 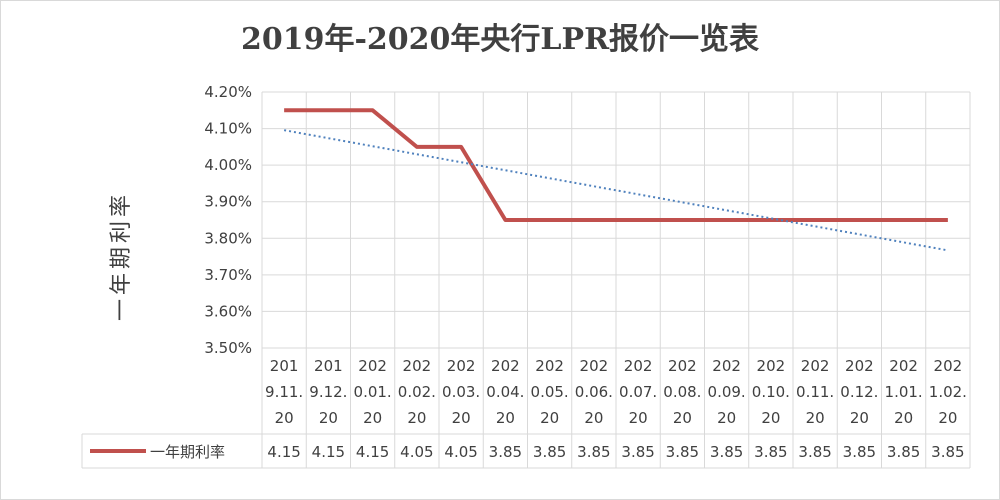 What do you see at coordinates (284, 392) in the screenshot?
I see `x-category-label: 9.11.` at bounding box center [284, 392].